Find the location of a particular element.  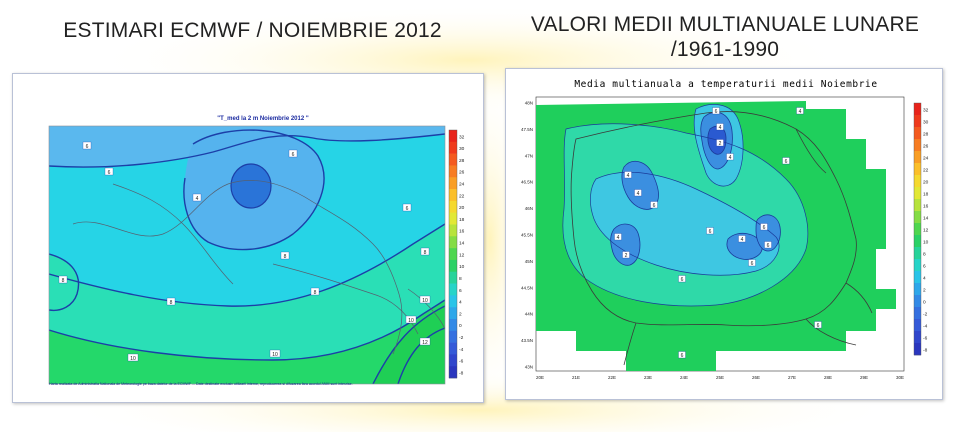

latitude-tick-label: 44N is located at coordinates (529, 314).